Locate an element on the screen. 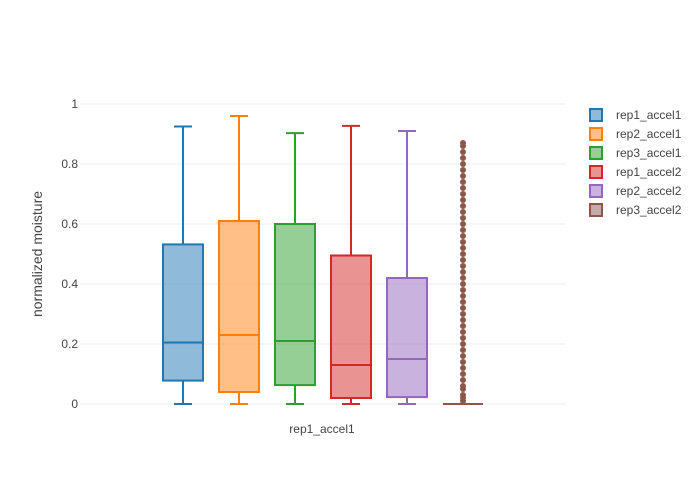 This screenshot has height=500, width=700. legend-item-rep3_accel2: rep3_accel2 is located at coordinates (635, 210).